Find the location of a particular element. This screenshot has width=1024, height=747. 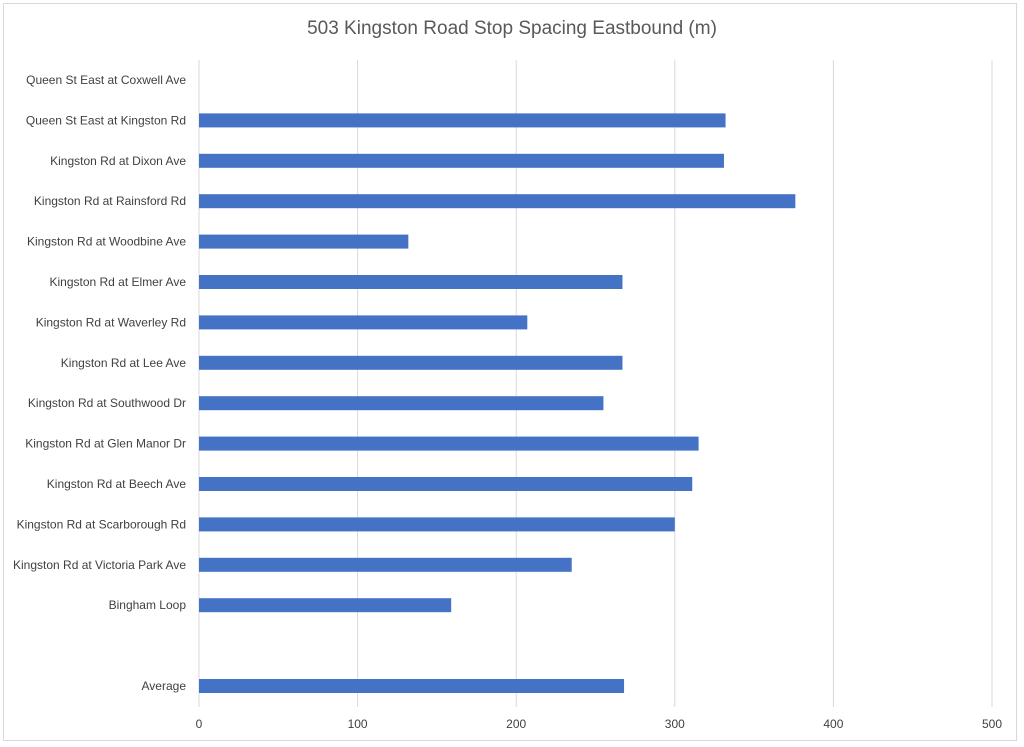

category-label: Kingston Rd at Scarborough Rd is located at coordinates (101, 524).